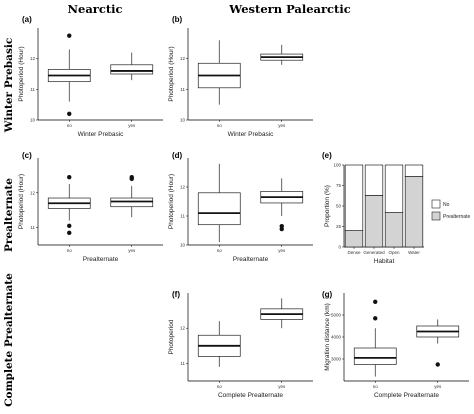  Describe the element at coordinates (354, 197) in the screenshot. I see `bar-Dense-no` at that location.